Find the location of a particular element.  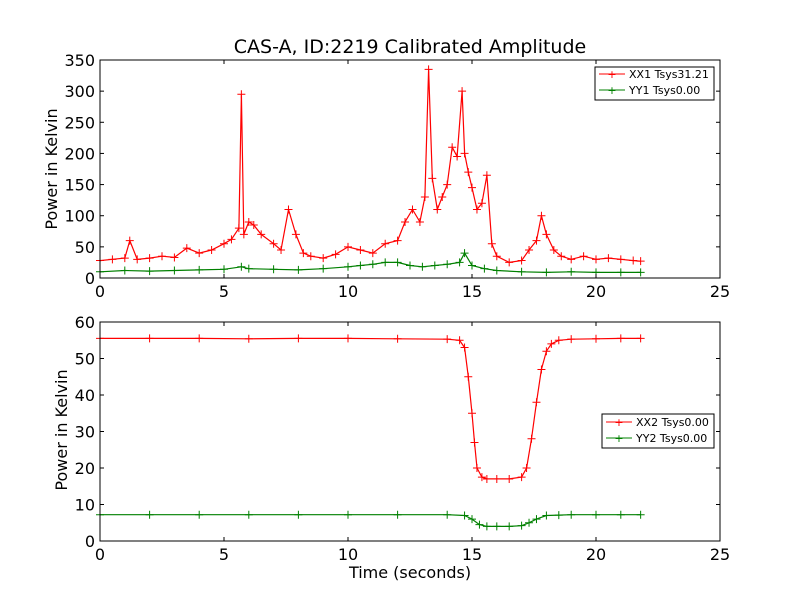

legend-marker-xx2: + is located at coordinates (618, 422).